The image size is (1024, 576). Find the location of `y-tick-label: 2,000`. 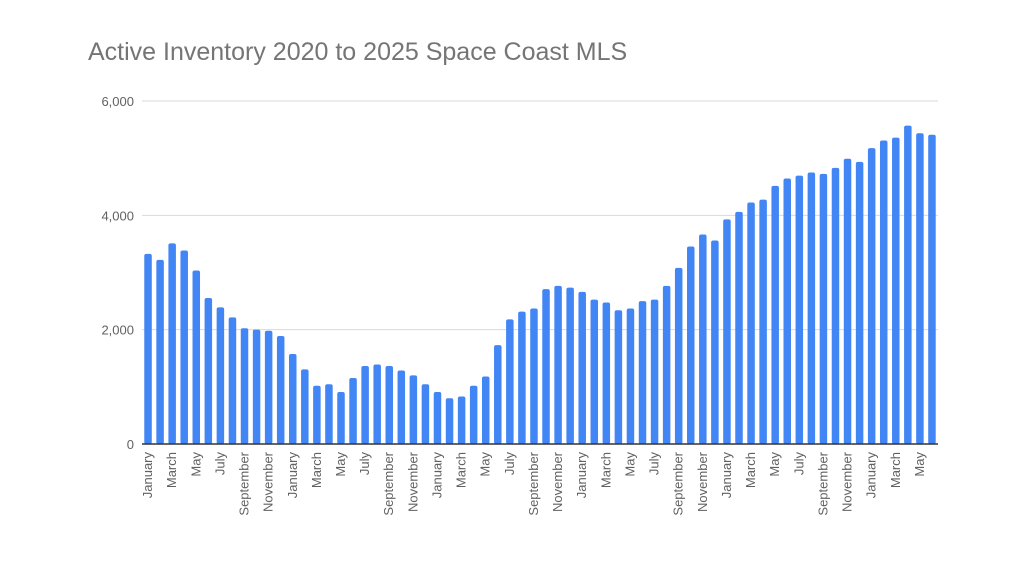

y-tick-label: 2,000 is located at coordinates (117, 330).